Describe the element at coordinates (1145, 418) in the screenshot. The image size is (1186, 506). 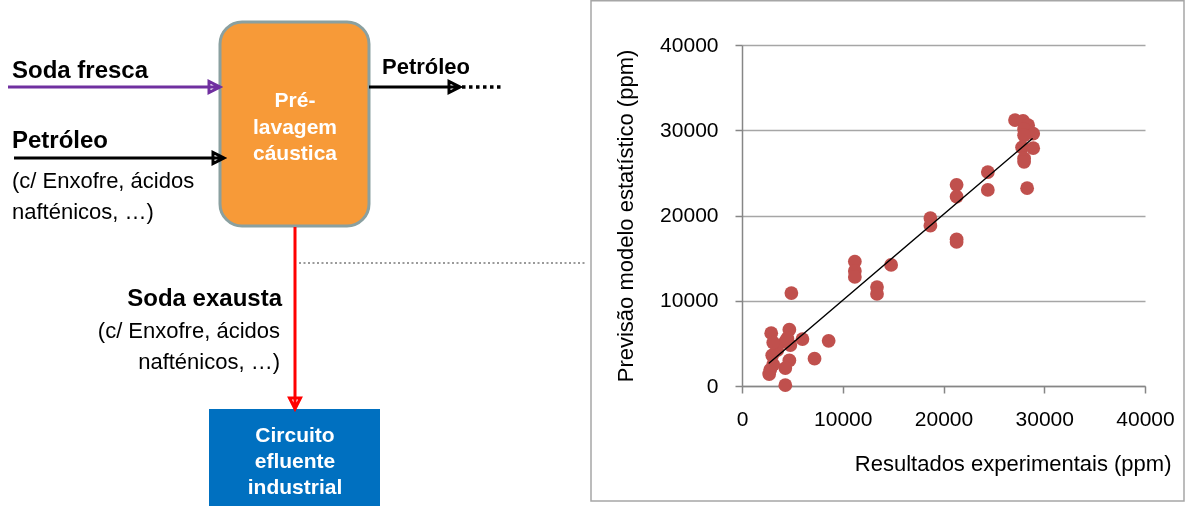
I see `x-tick-label: 40000` at that location.